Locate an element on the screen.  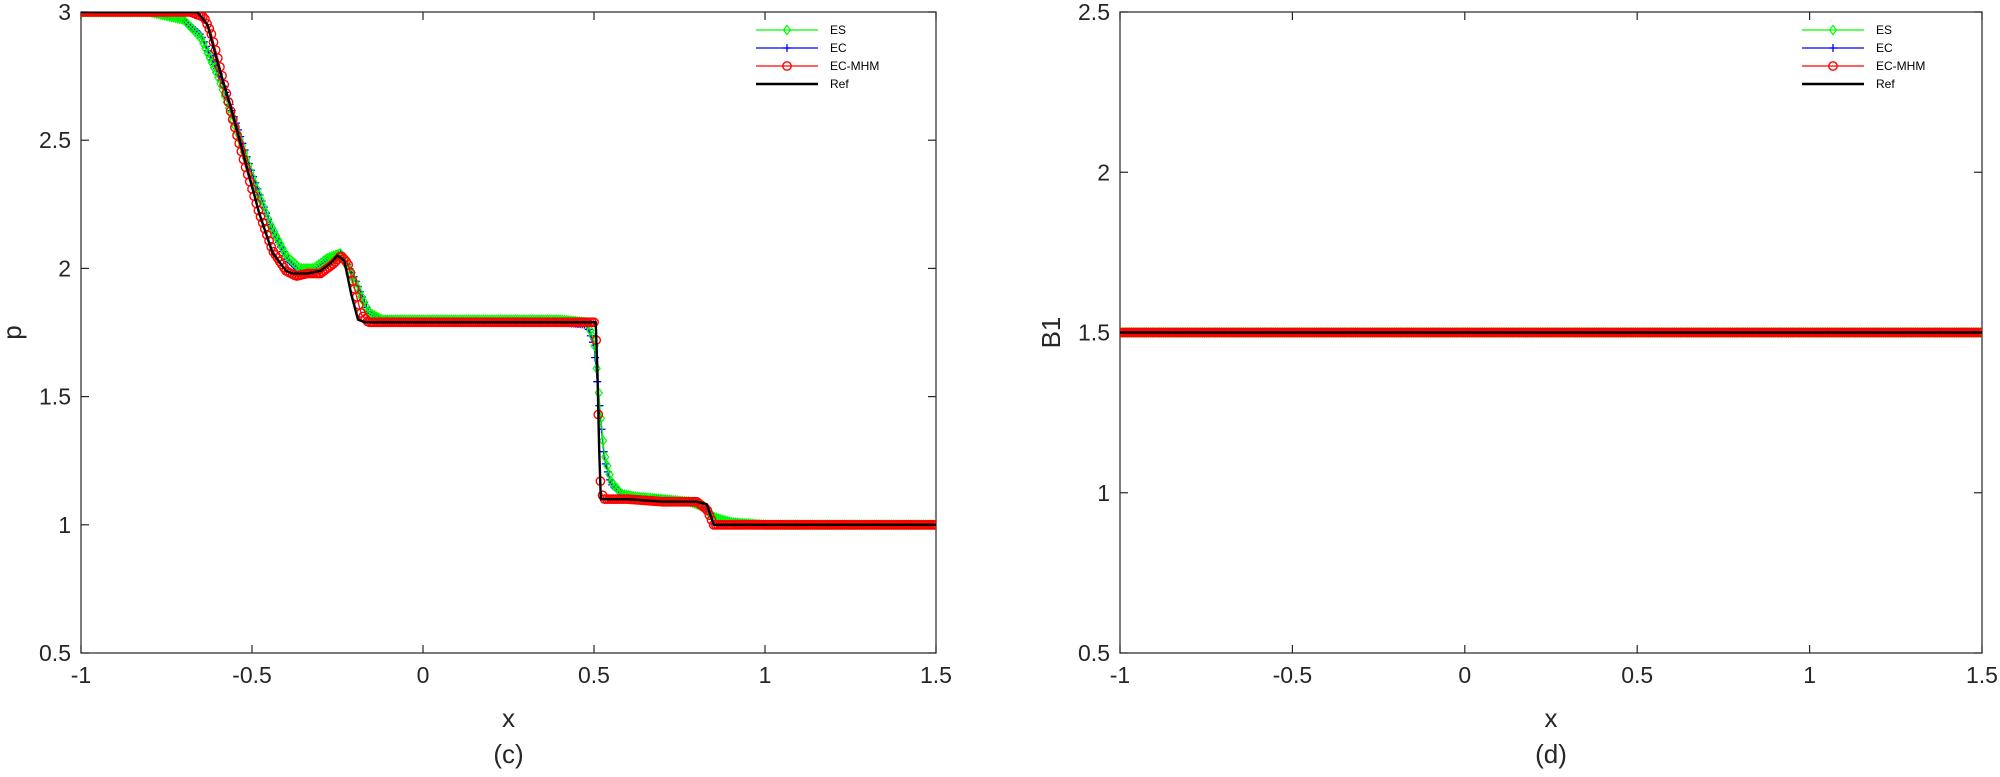
chart1-ytick-label: 1 is located at coordinates (1103, 493).